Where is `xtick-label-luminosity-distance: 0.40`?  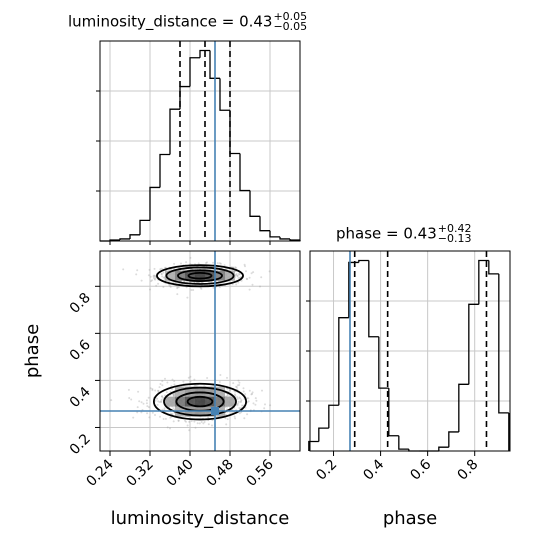
xtick-label-luminosity-distance: 0.40 is located at coordinates (179, 473).